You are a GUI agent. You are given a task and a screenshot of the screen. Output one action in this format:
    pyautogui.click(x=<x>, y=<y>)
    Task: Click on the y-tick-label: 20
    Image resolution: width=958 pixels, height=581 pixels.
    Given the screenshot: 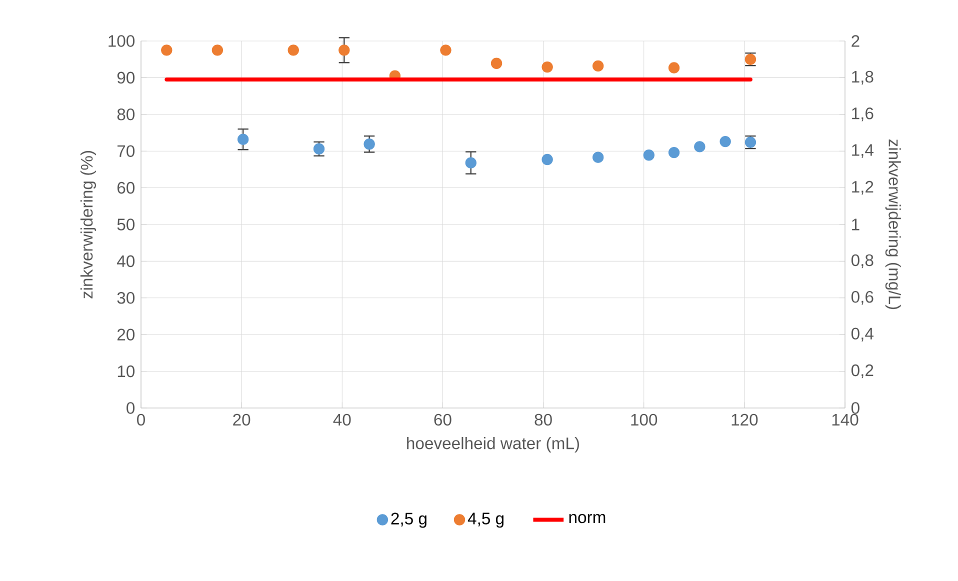 What is the action you would take?
    pyautogui.click(x=126, y=334)
    